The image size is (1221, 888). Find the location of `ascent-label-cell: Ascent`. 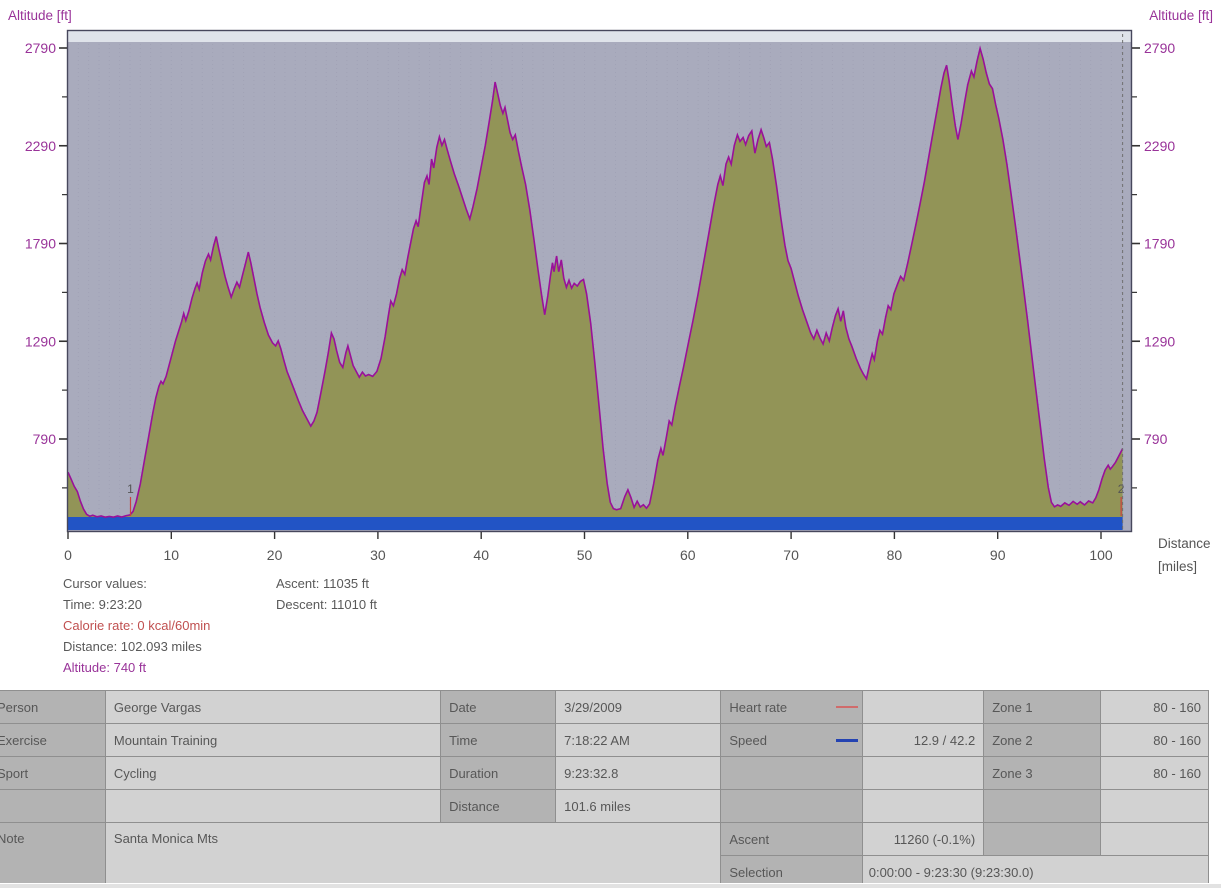

ascent-label-cell: Ascent is located at coordinates (791, 839).